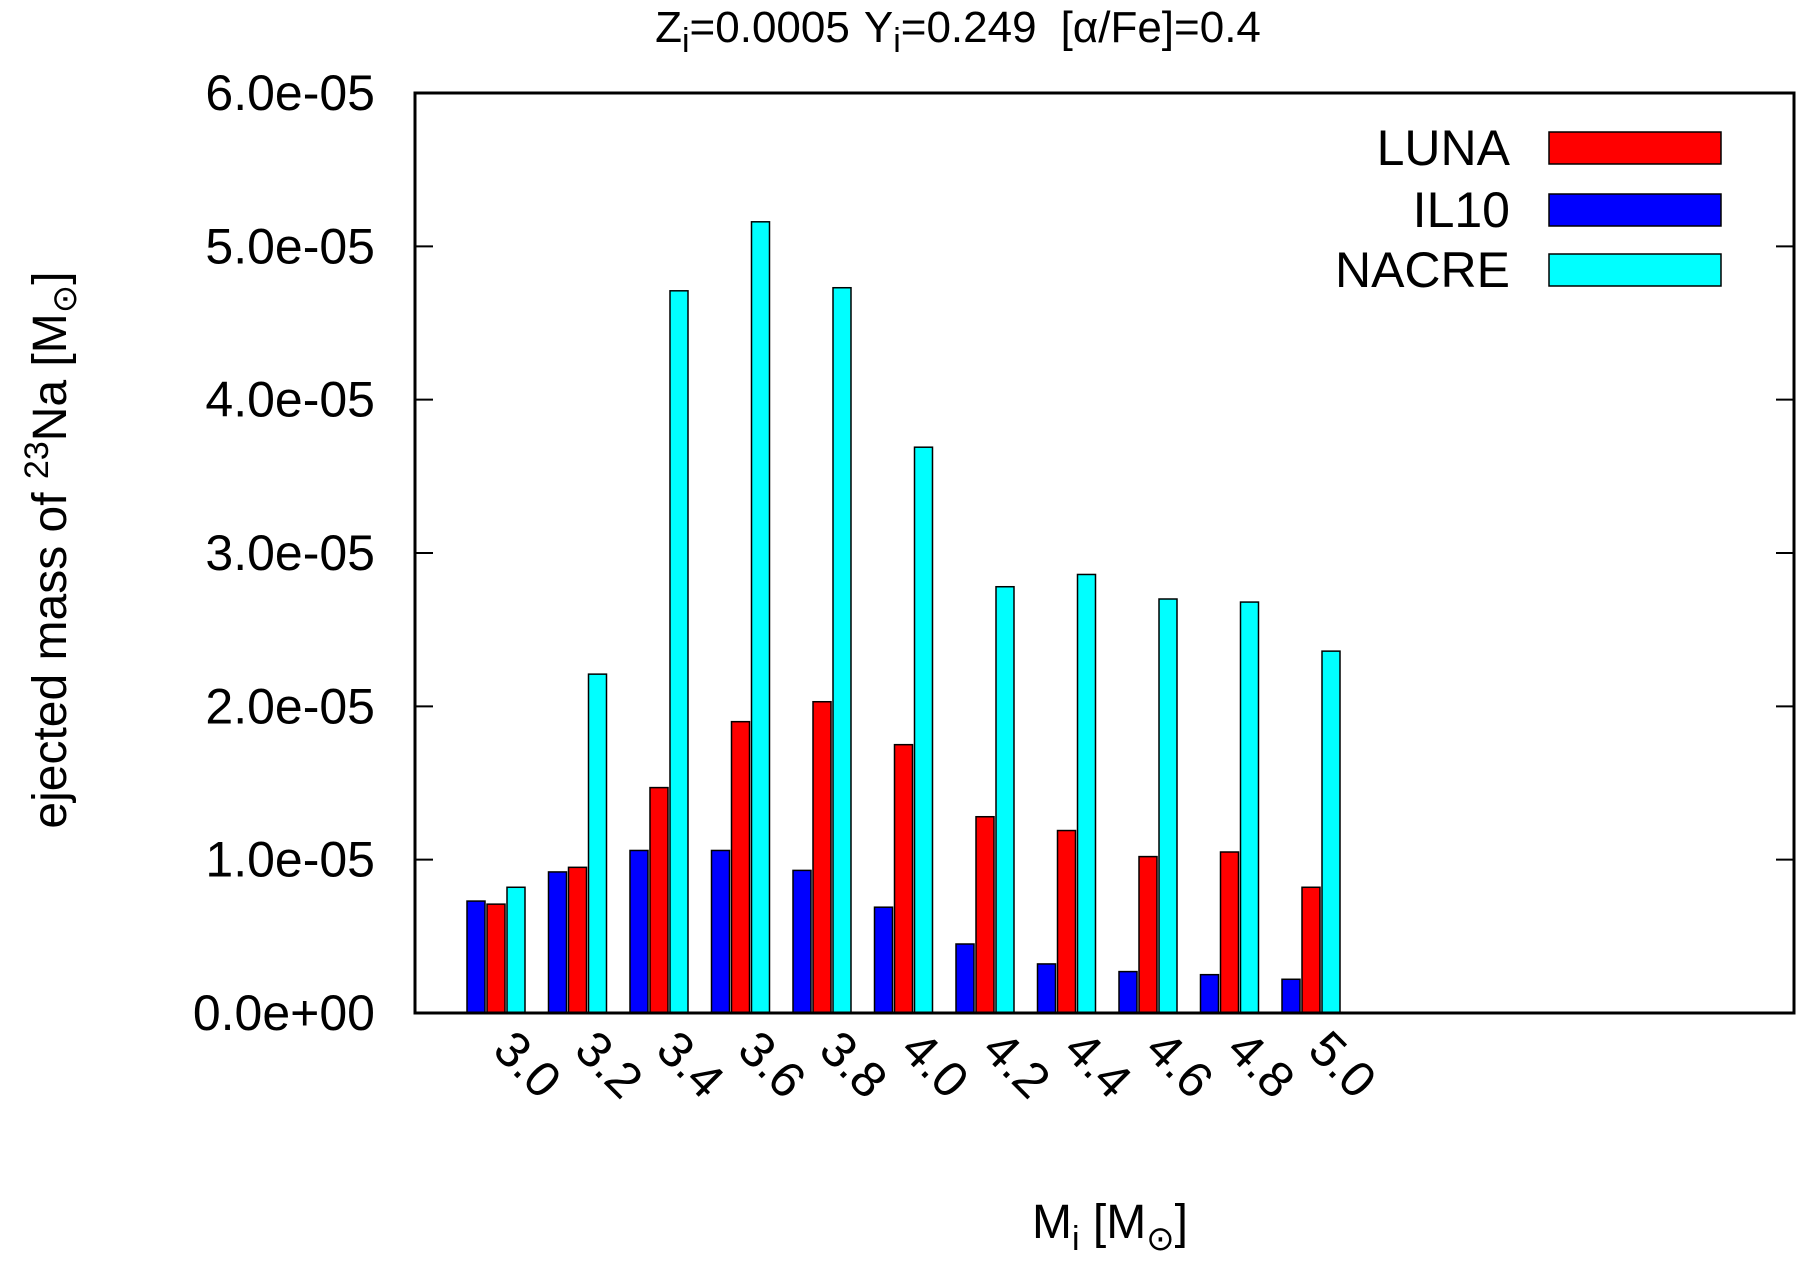 The image size is (1798, 1269). Describe the element at coordinates (690, 1064) in the screenshot. I see `x-tick-label: 3.4` at that location.